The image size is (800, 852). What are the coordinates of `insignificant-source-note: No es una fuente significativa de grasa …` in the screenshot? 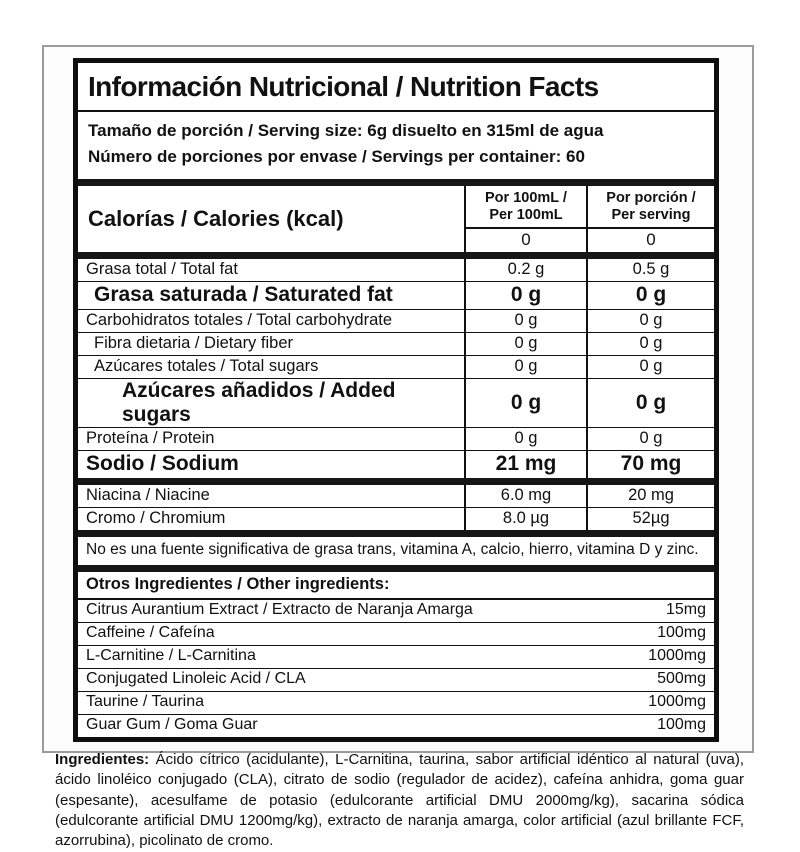 It's located at (392, 549).